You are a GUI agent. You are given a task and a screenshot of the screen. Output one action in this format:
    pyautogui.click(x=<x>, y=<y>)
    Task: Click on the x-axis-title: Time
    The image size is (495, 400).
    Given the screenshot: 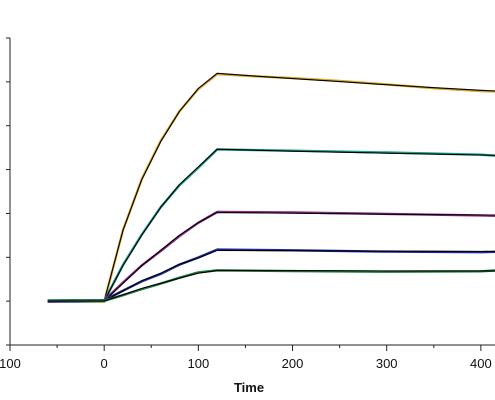 What is the action you would take?
    pyautogui.click(x=249, y=387)
    